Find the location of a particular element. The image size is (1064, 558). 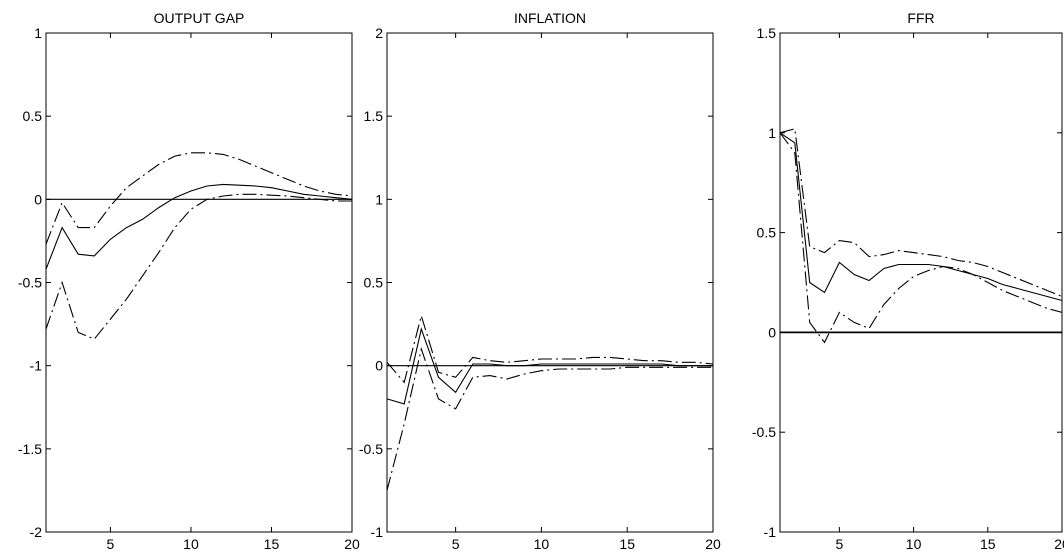

panel-title: INFLATION is located at coordinates (550, 18).